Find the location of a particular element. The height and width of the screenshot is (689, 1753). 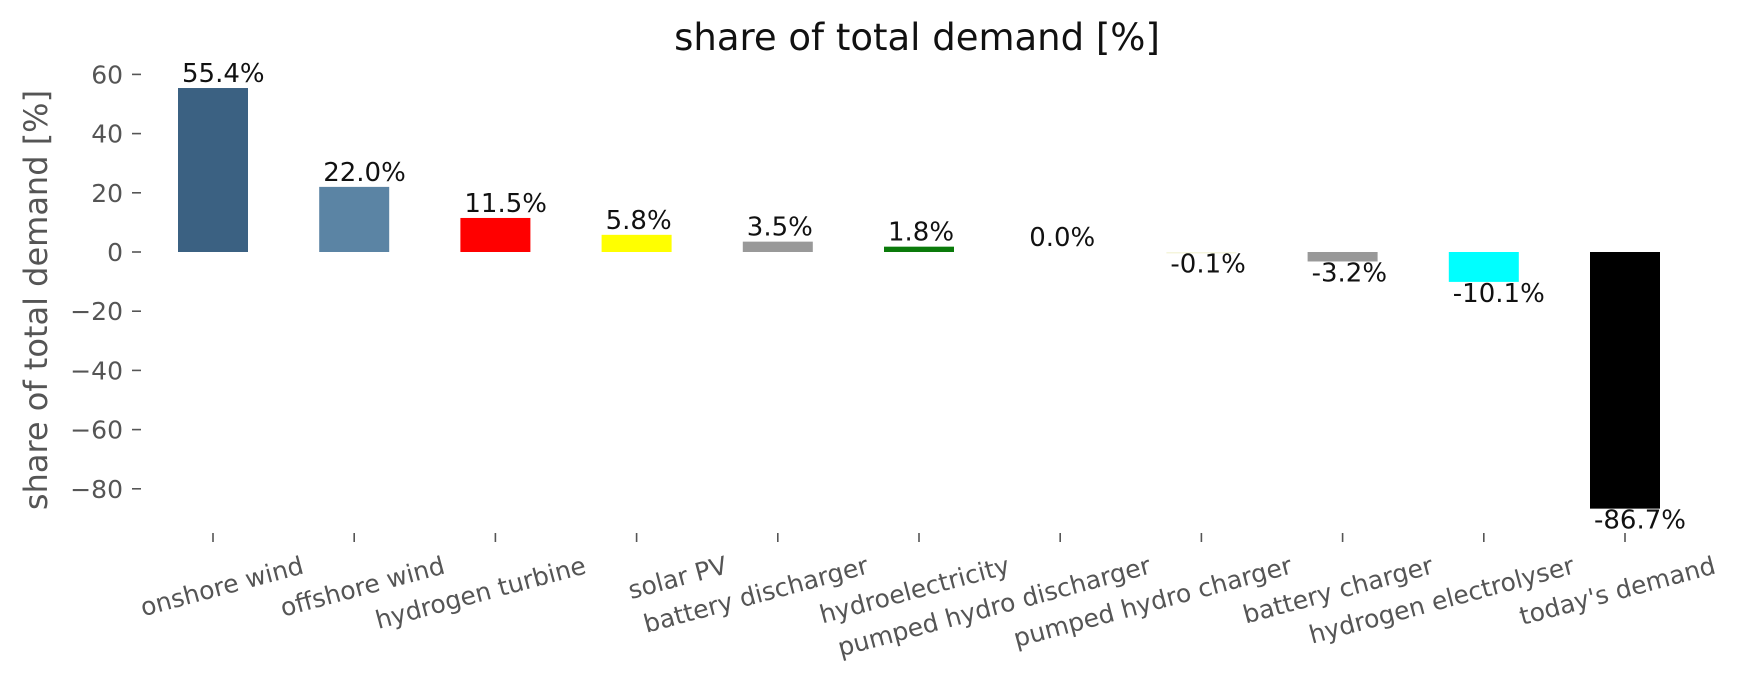

data-label: -10.1% is located at coordinates (1499, 294).